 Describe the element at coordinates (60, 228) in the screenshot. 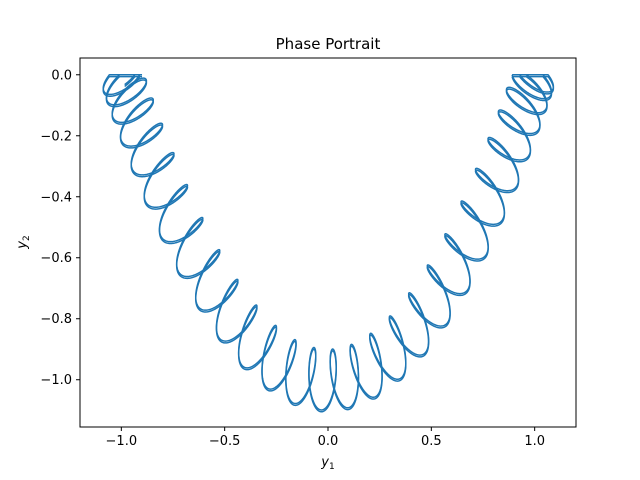

I see `y-axis-ticks: 0.0 −0.2 −0.4 −0.6 −0.8 −1.0` at that location.